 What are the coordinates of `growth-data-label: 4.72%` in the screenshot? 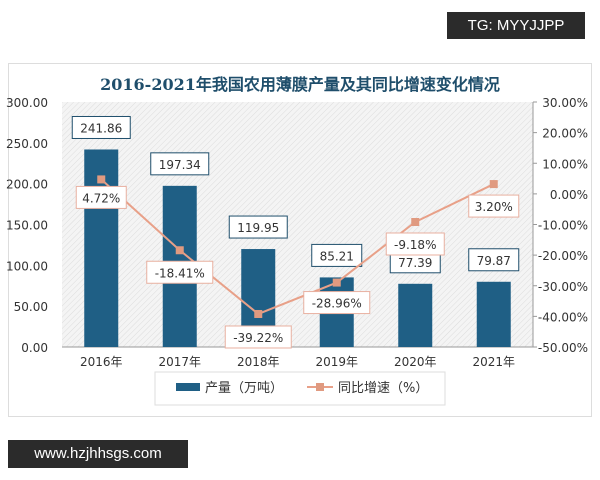 It's located at (101, 198).